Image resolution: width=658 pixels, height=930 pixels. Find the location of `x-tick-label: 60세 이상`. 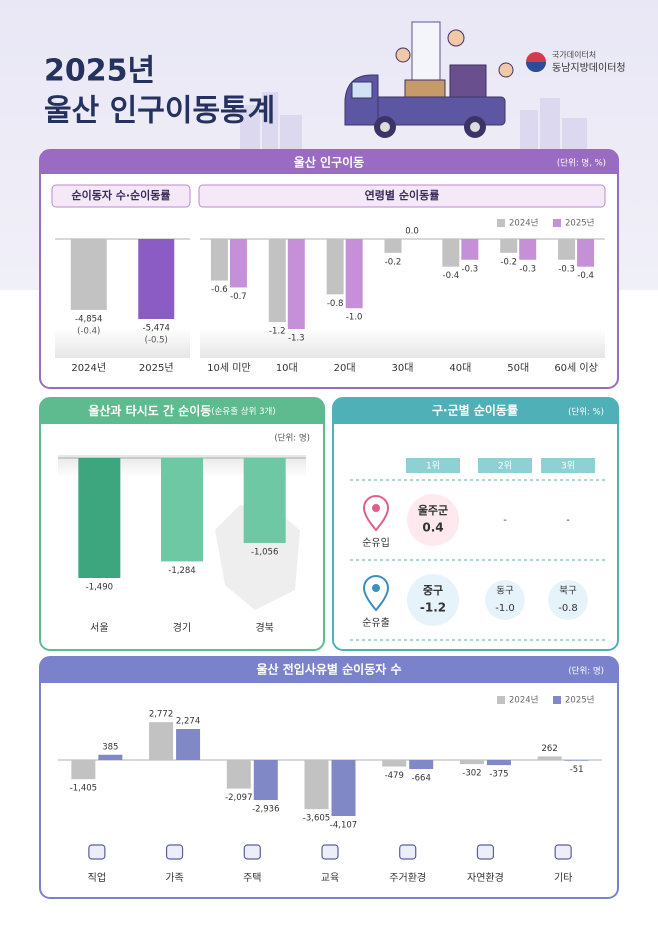

x-tick-label: 60세 이상 is located at coordinates (576, 368).